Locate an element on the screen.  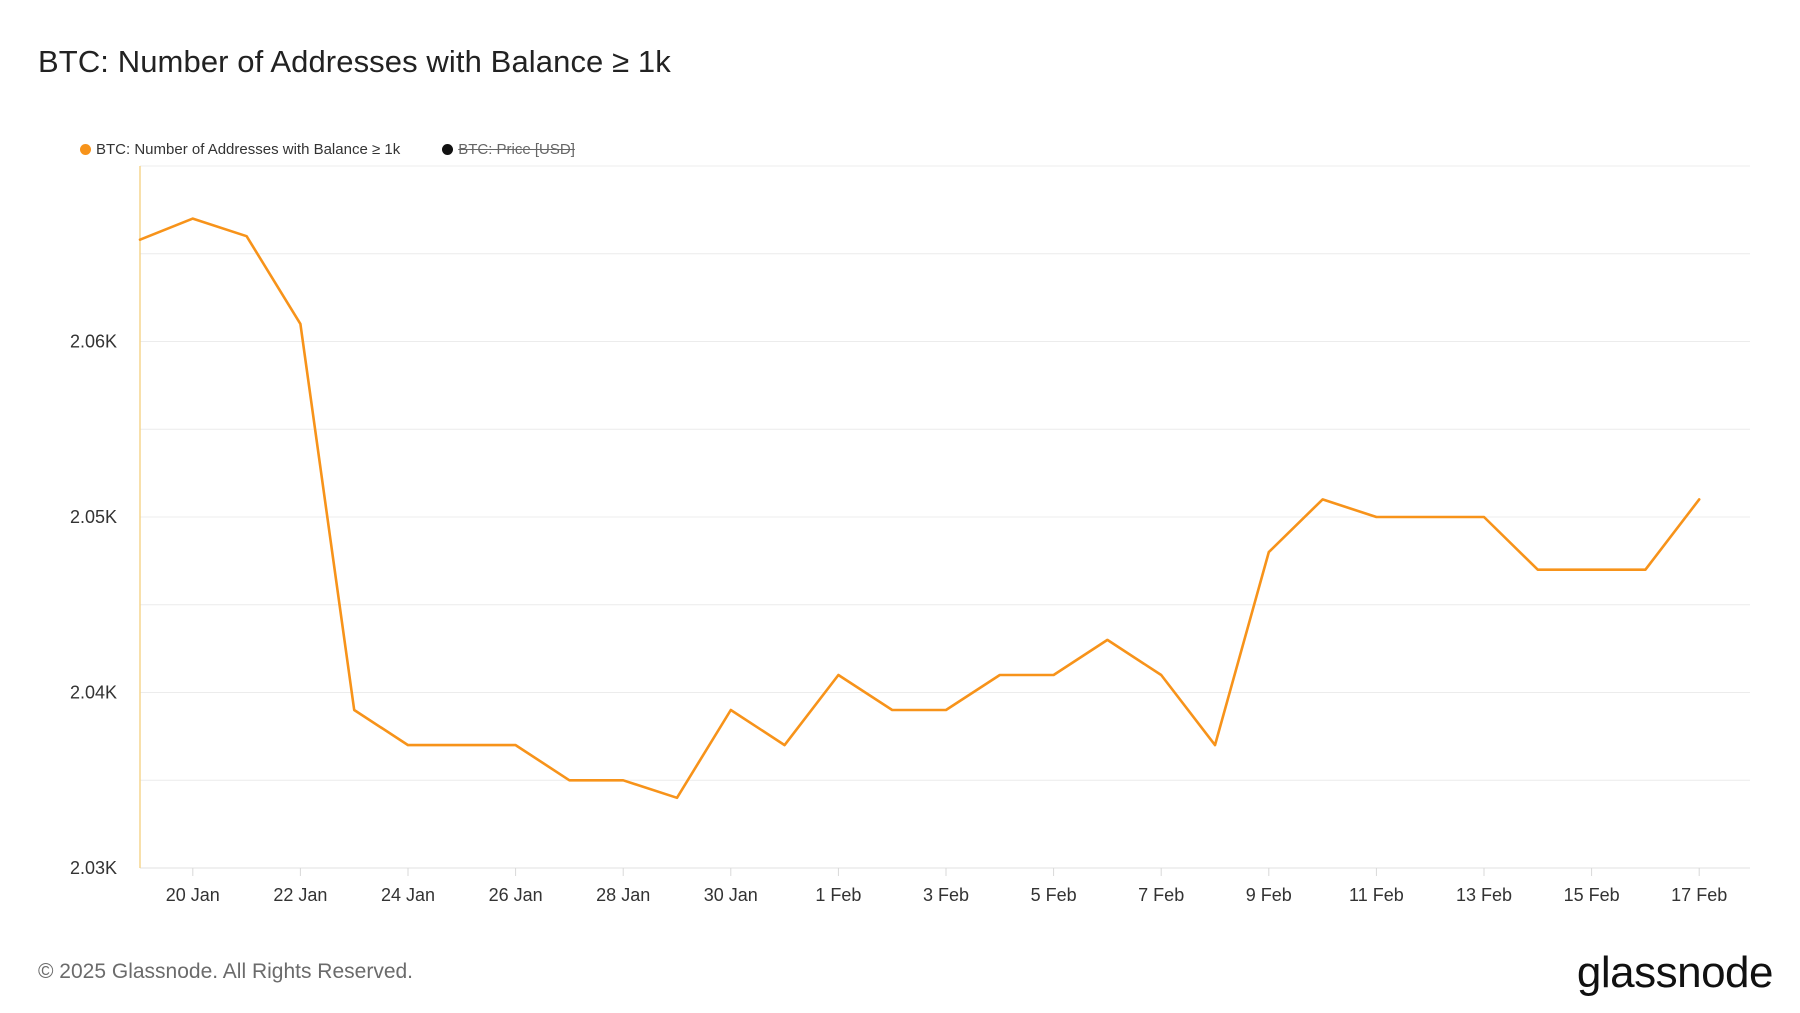
x-tick-label: 11 Feb is located at coordinates (1376, 895).